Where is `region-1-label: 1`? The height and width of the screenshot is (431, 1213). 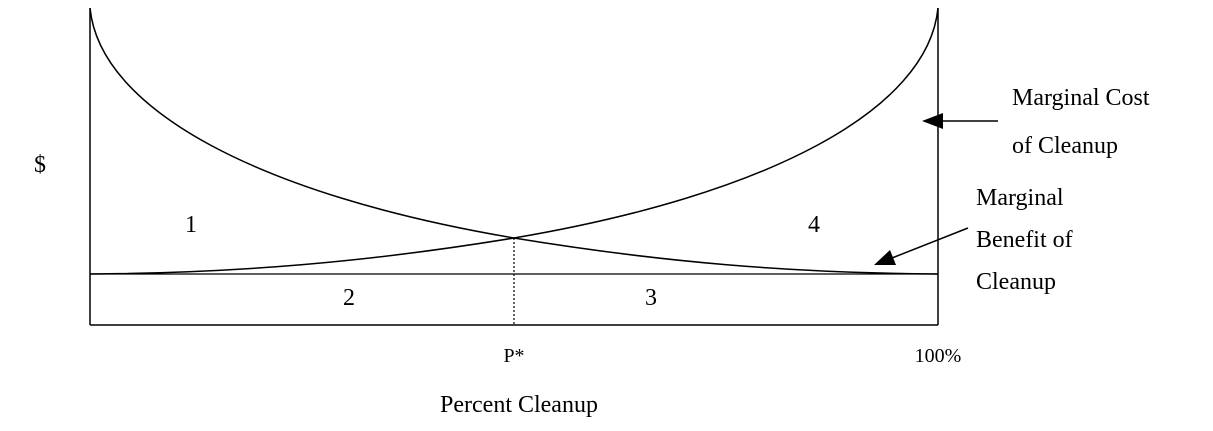
region-1-label: 1 is located at coordinates (191, 225).